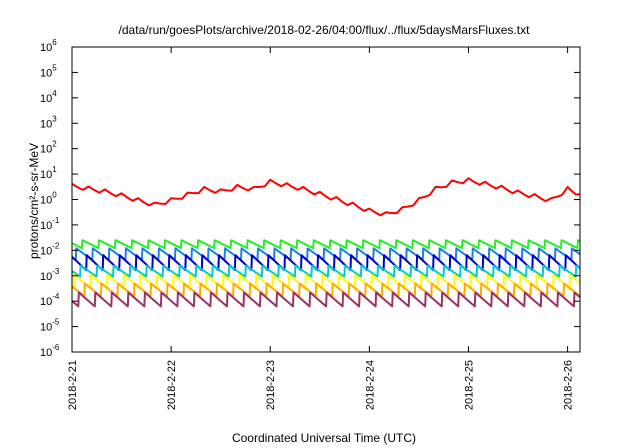 The height and width of the screenshot is (448, 640). What do you see at coordinates (73, 385) in the screenshot?
I see `x-tick-label: 2018-2-21` at bounding box center [73, 385].